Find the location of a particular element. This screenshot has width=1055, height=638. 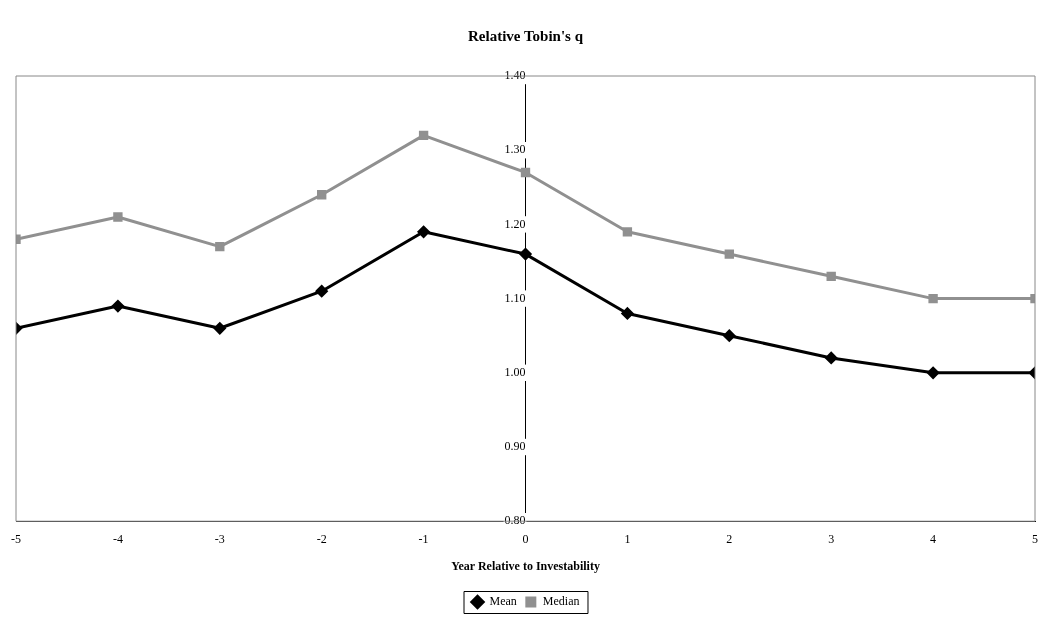

y-tick-label: 1.40 is located at coordinates (515, 75).